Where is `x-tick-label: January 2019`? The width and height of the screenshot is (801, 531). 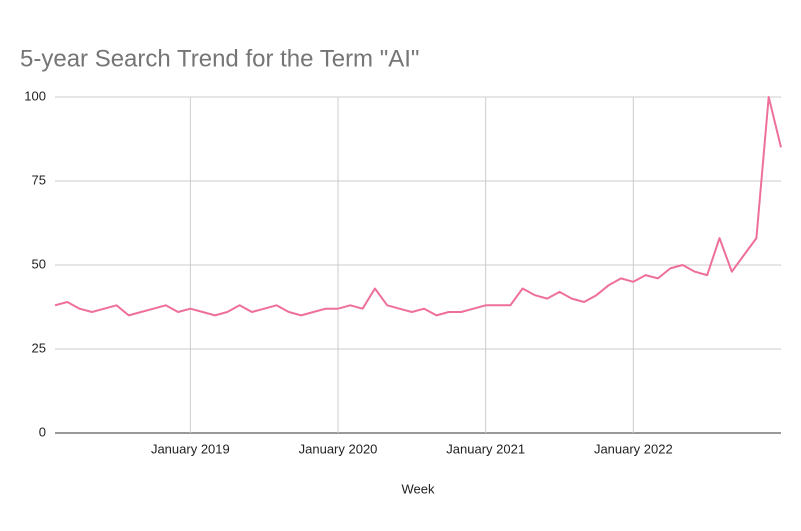
x-tick-label: January 2019 is located at coordinates (190, 448).